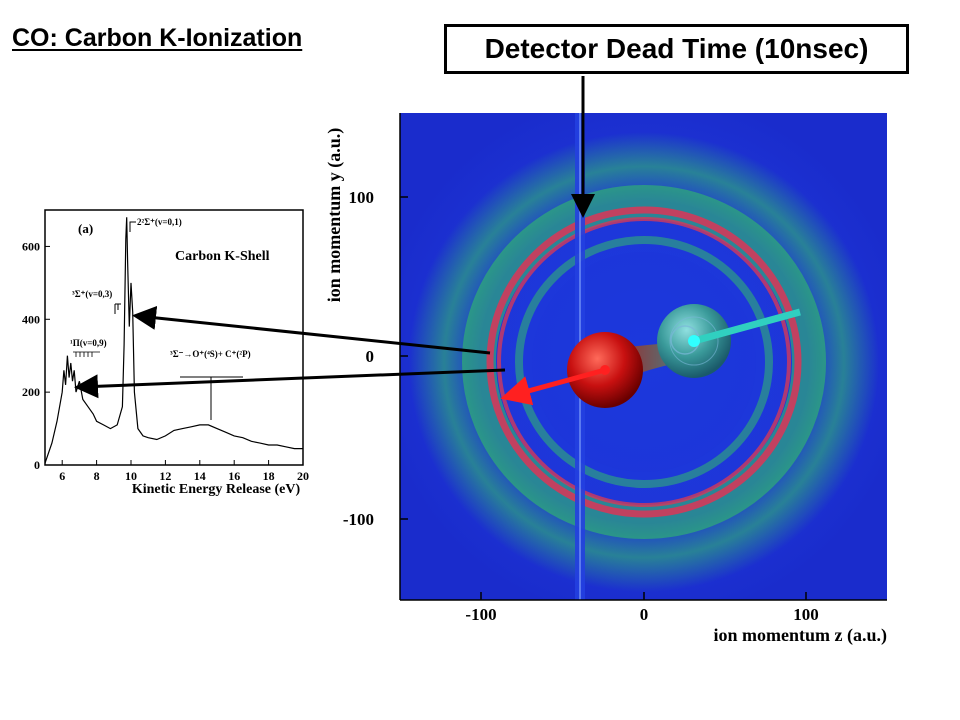 The width and height of the screenshot is (960, 720). What do you see at coordinates (747, 326) in the screenshot?
I see `cyan-arrow` at bounding box center [747, 326].